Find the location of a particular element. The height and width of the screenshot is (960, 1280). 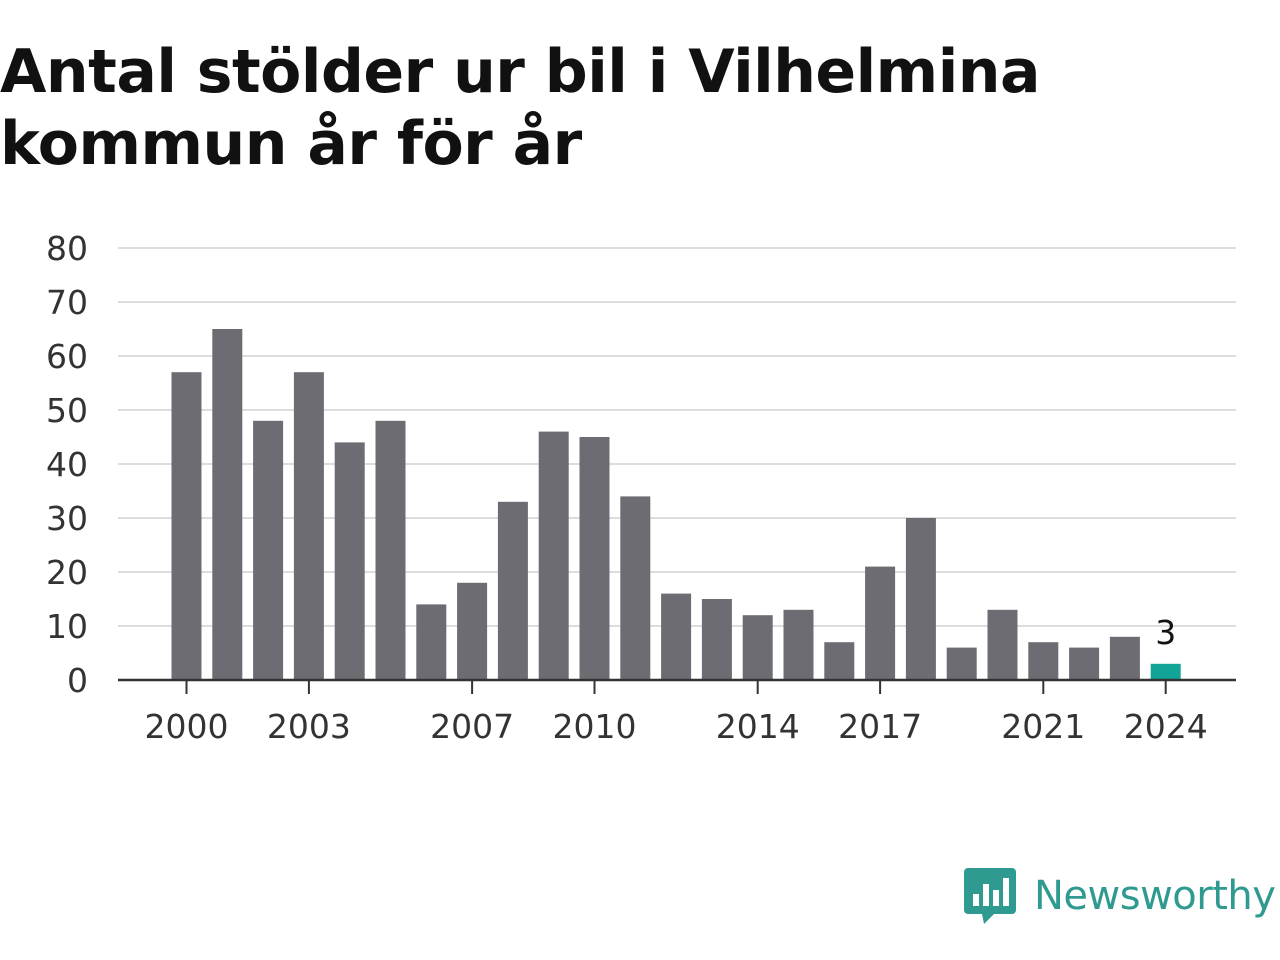

bar-2020 is located at coordinates (1002, 644).